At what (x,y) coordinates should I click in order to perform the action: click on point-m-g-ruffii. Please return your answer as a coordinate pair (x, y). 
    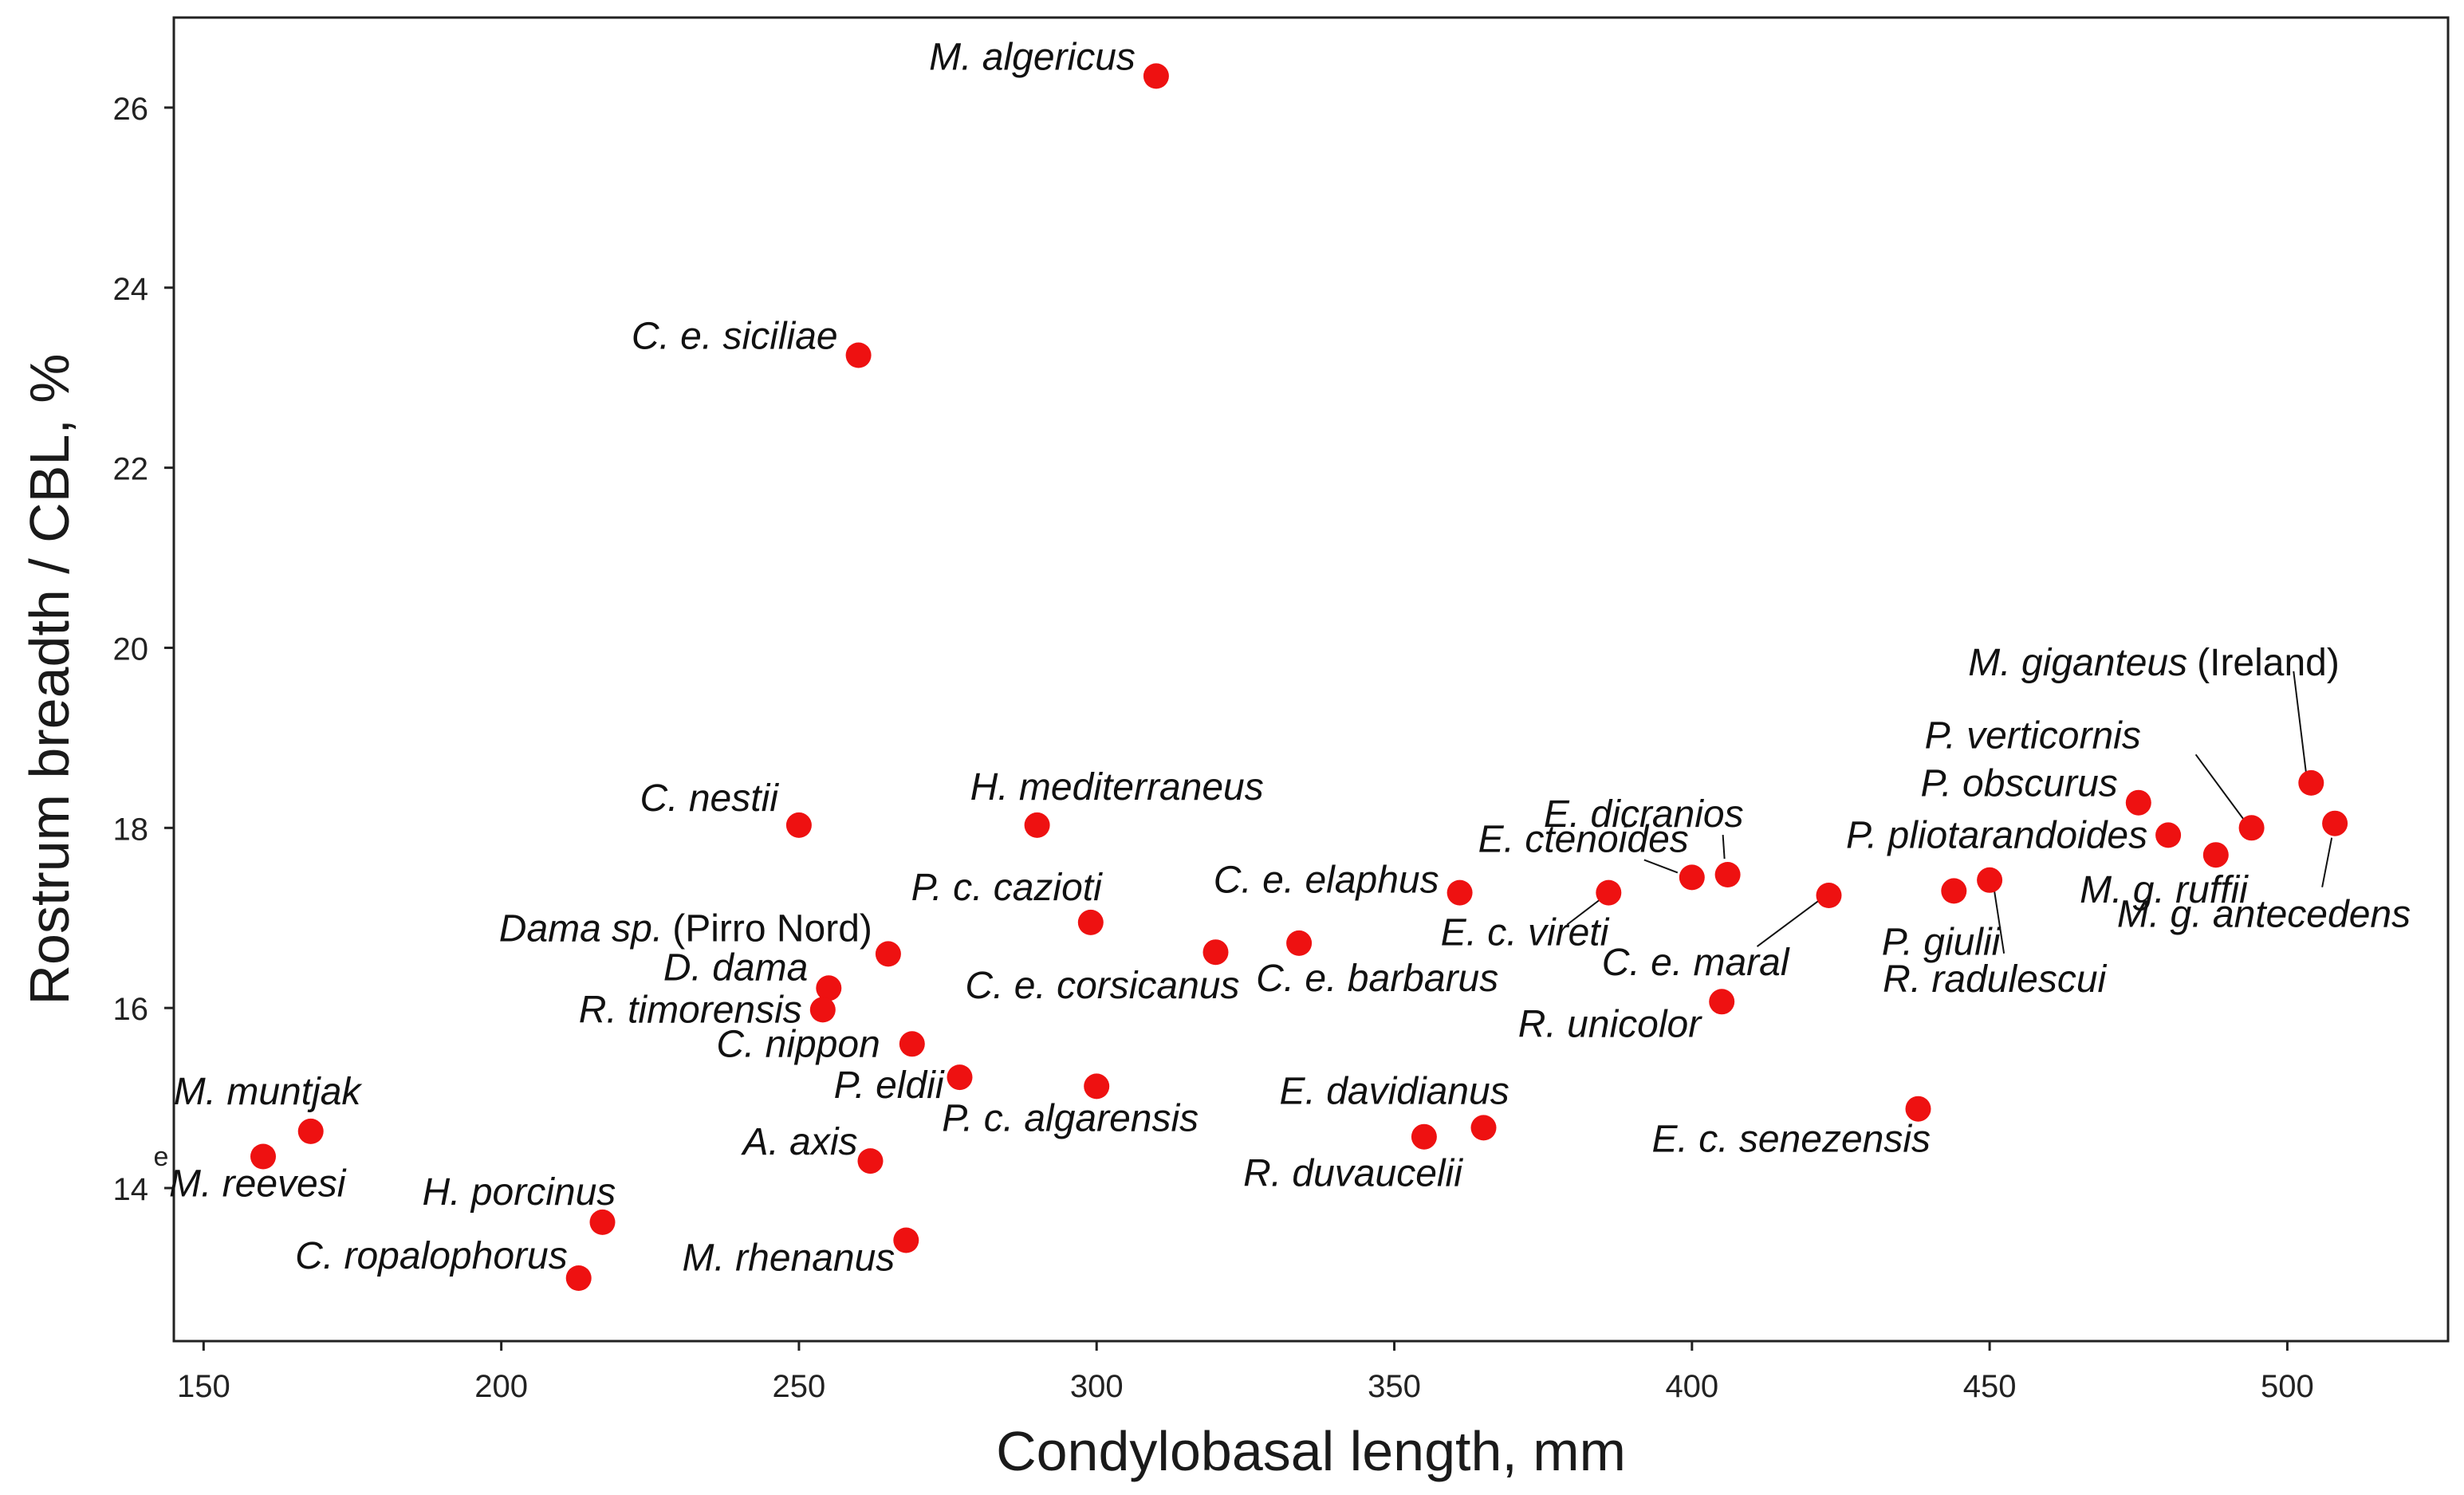
    Looking at the image, I should click on (2215, 855).